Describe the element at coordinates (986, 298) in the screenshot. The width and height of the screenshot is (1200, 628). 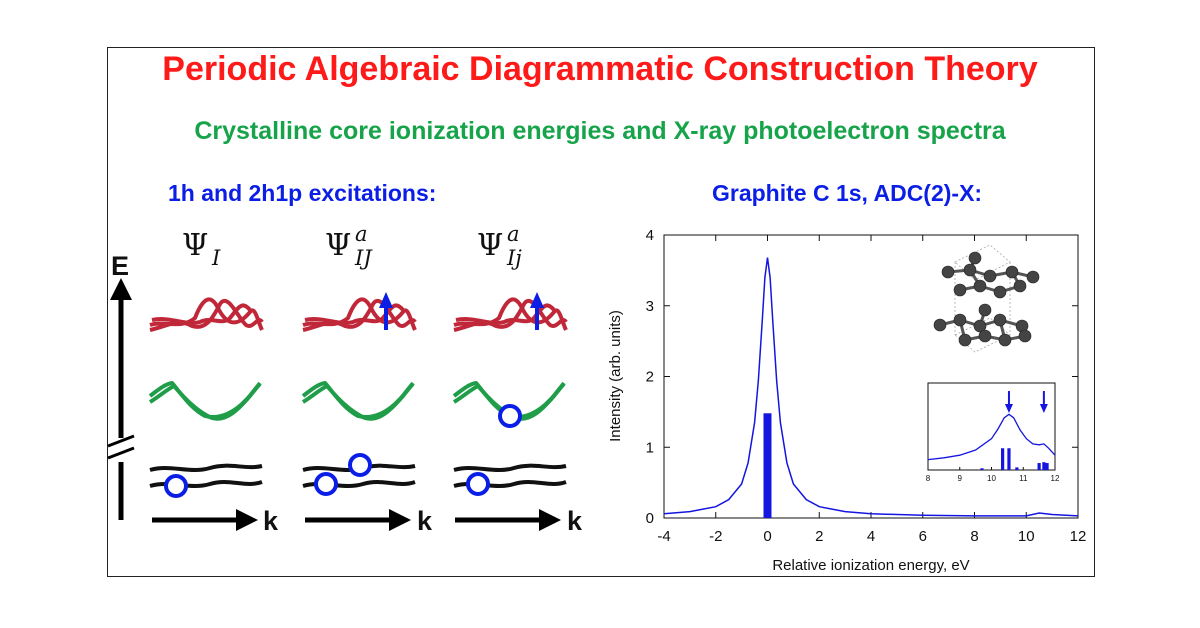
I see `graphite-structure-icon` at that location.